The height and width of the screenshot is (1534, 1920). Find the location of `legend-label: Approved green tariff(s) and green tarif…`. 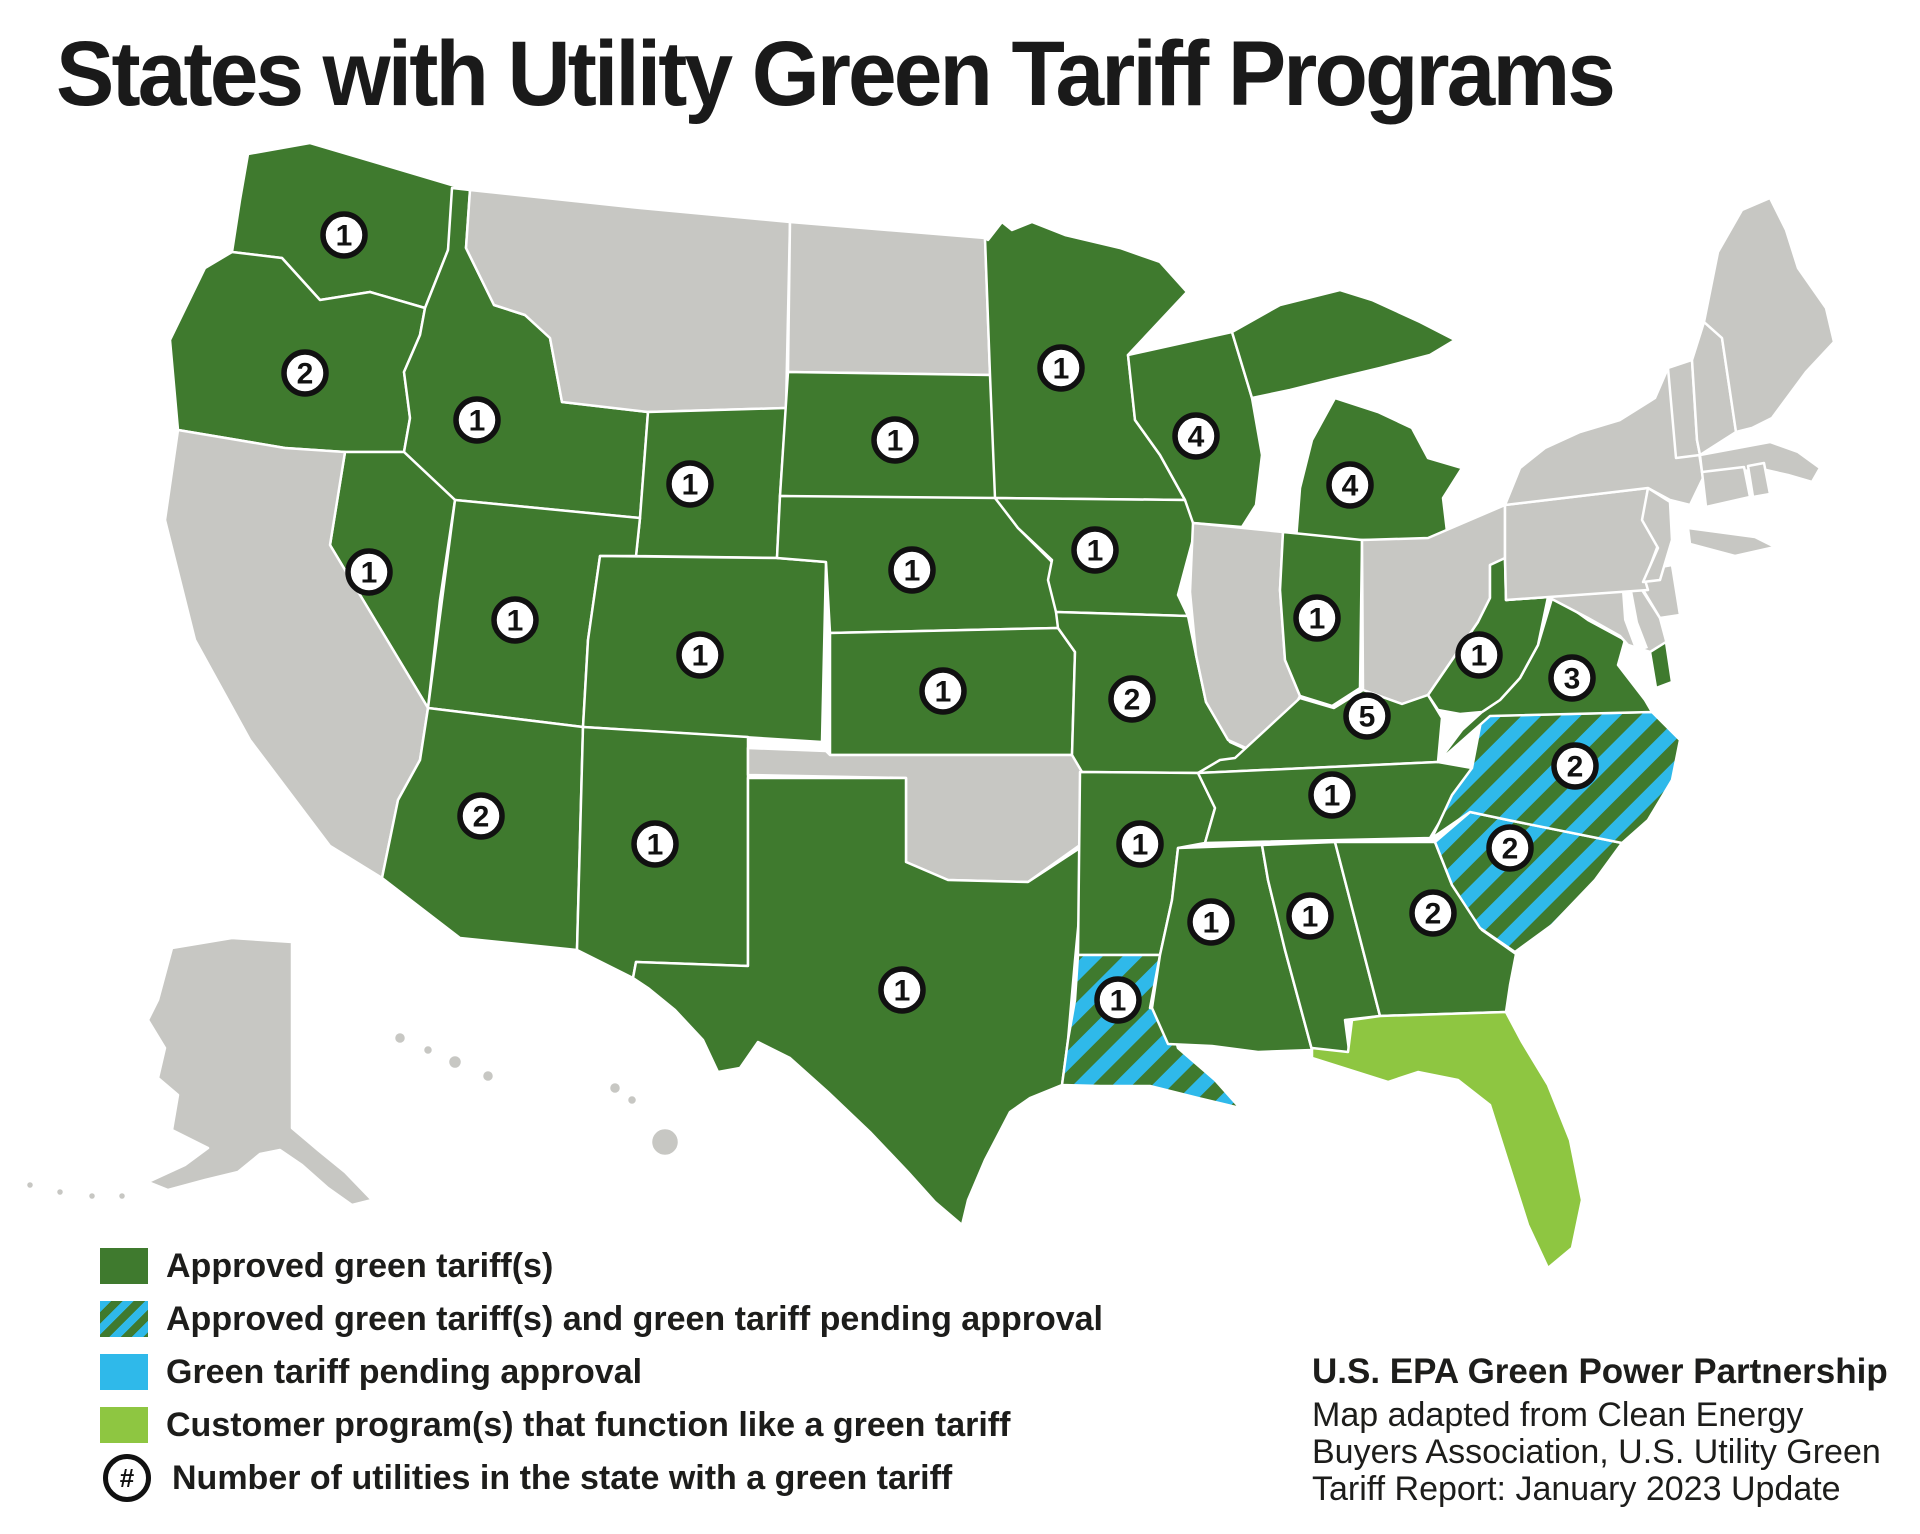

legend-label: Approved green tariff(s) and green tarif… is located at coordinates (634, 1318).